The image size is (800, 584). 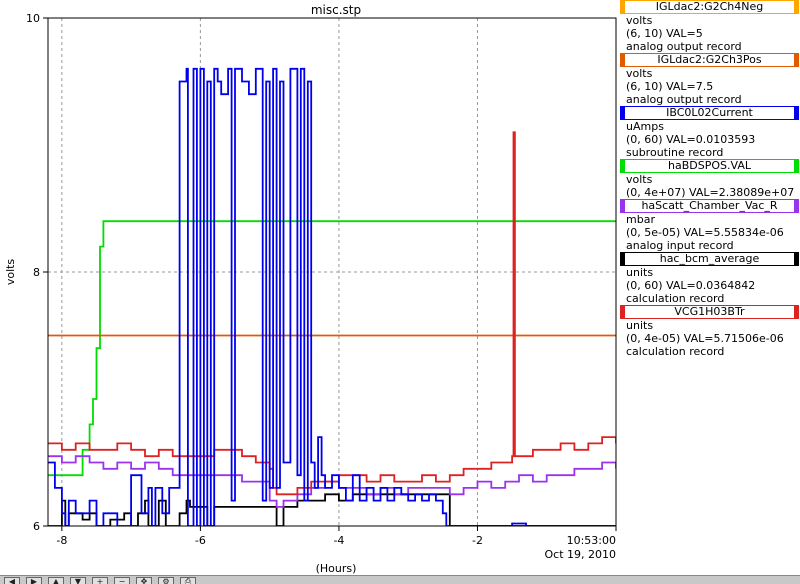 I want to click on x-tick-label-2: -4, so click(x=338, y=540).